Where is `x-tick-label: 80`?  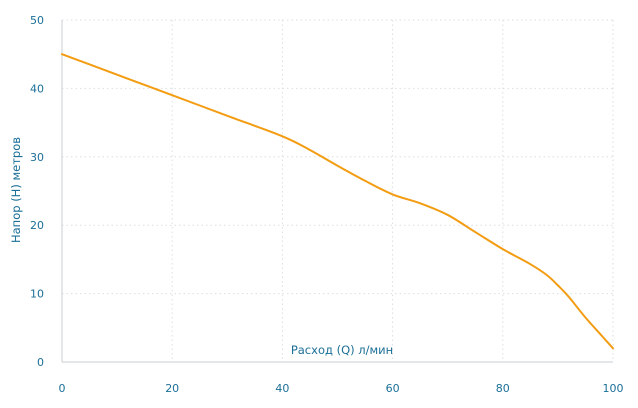
x-tick-label: 80 is located at coordinates (503, 388).